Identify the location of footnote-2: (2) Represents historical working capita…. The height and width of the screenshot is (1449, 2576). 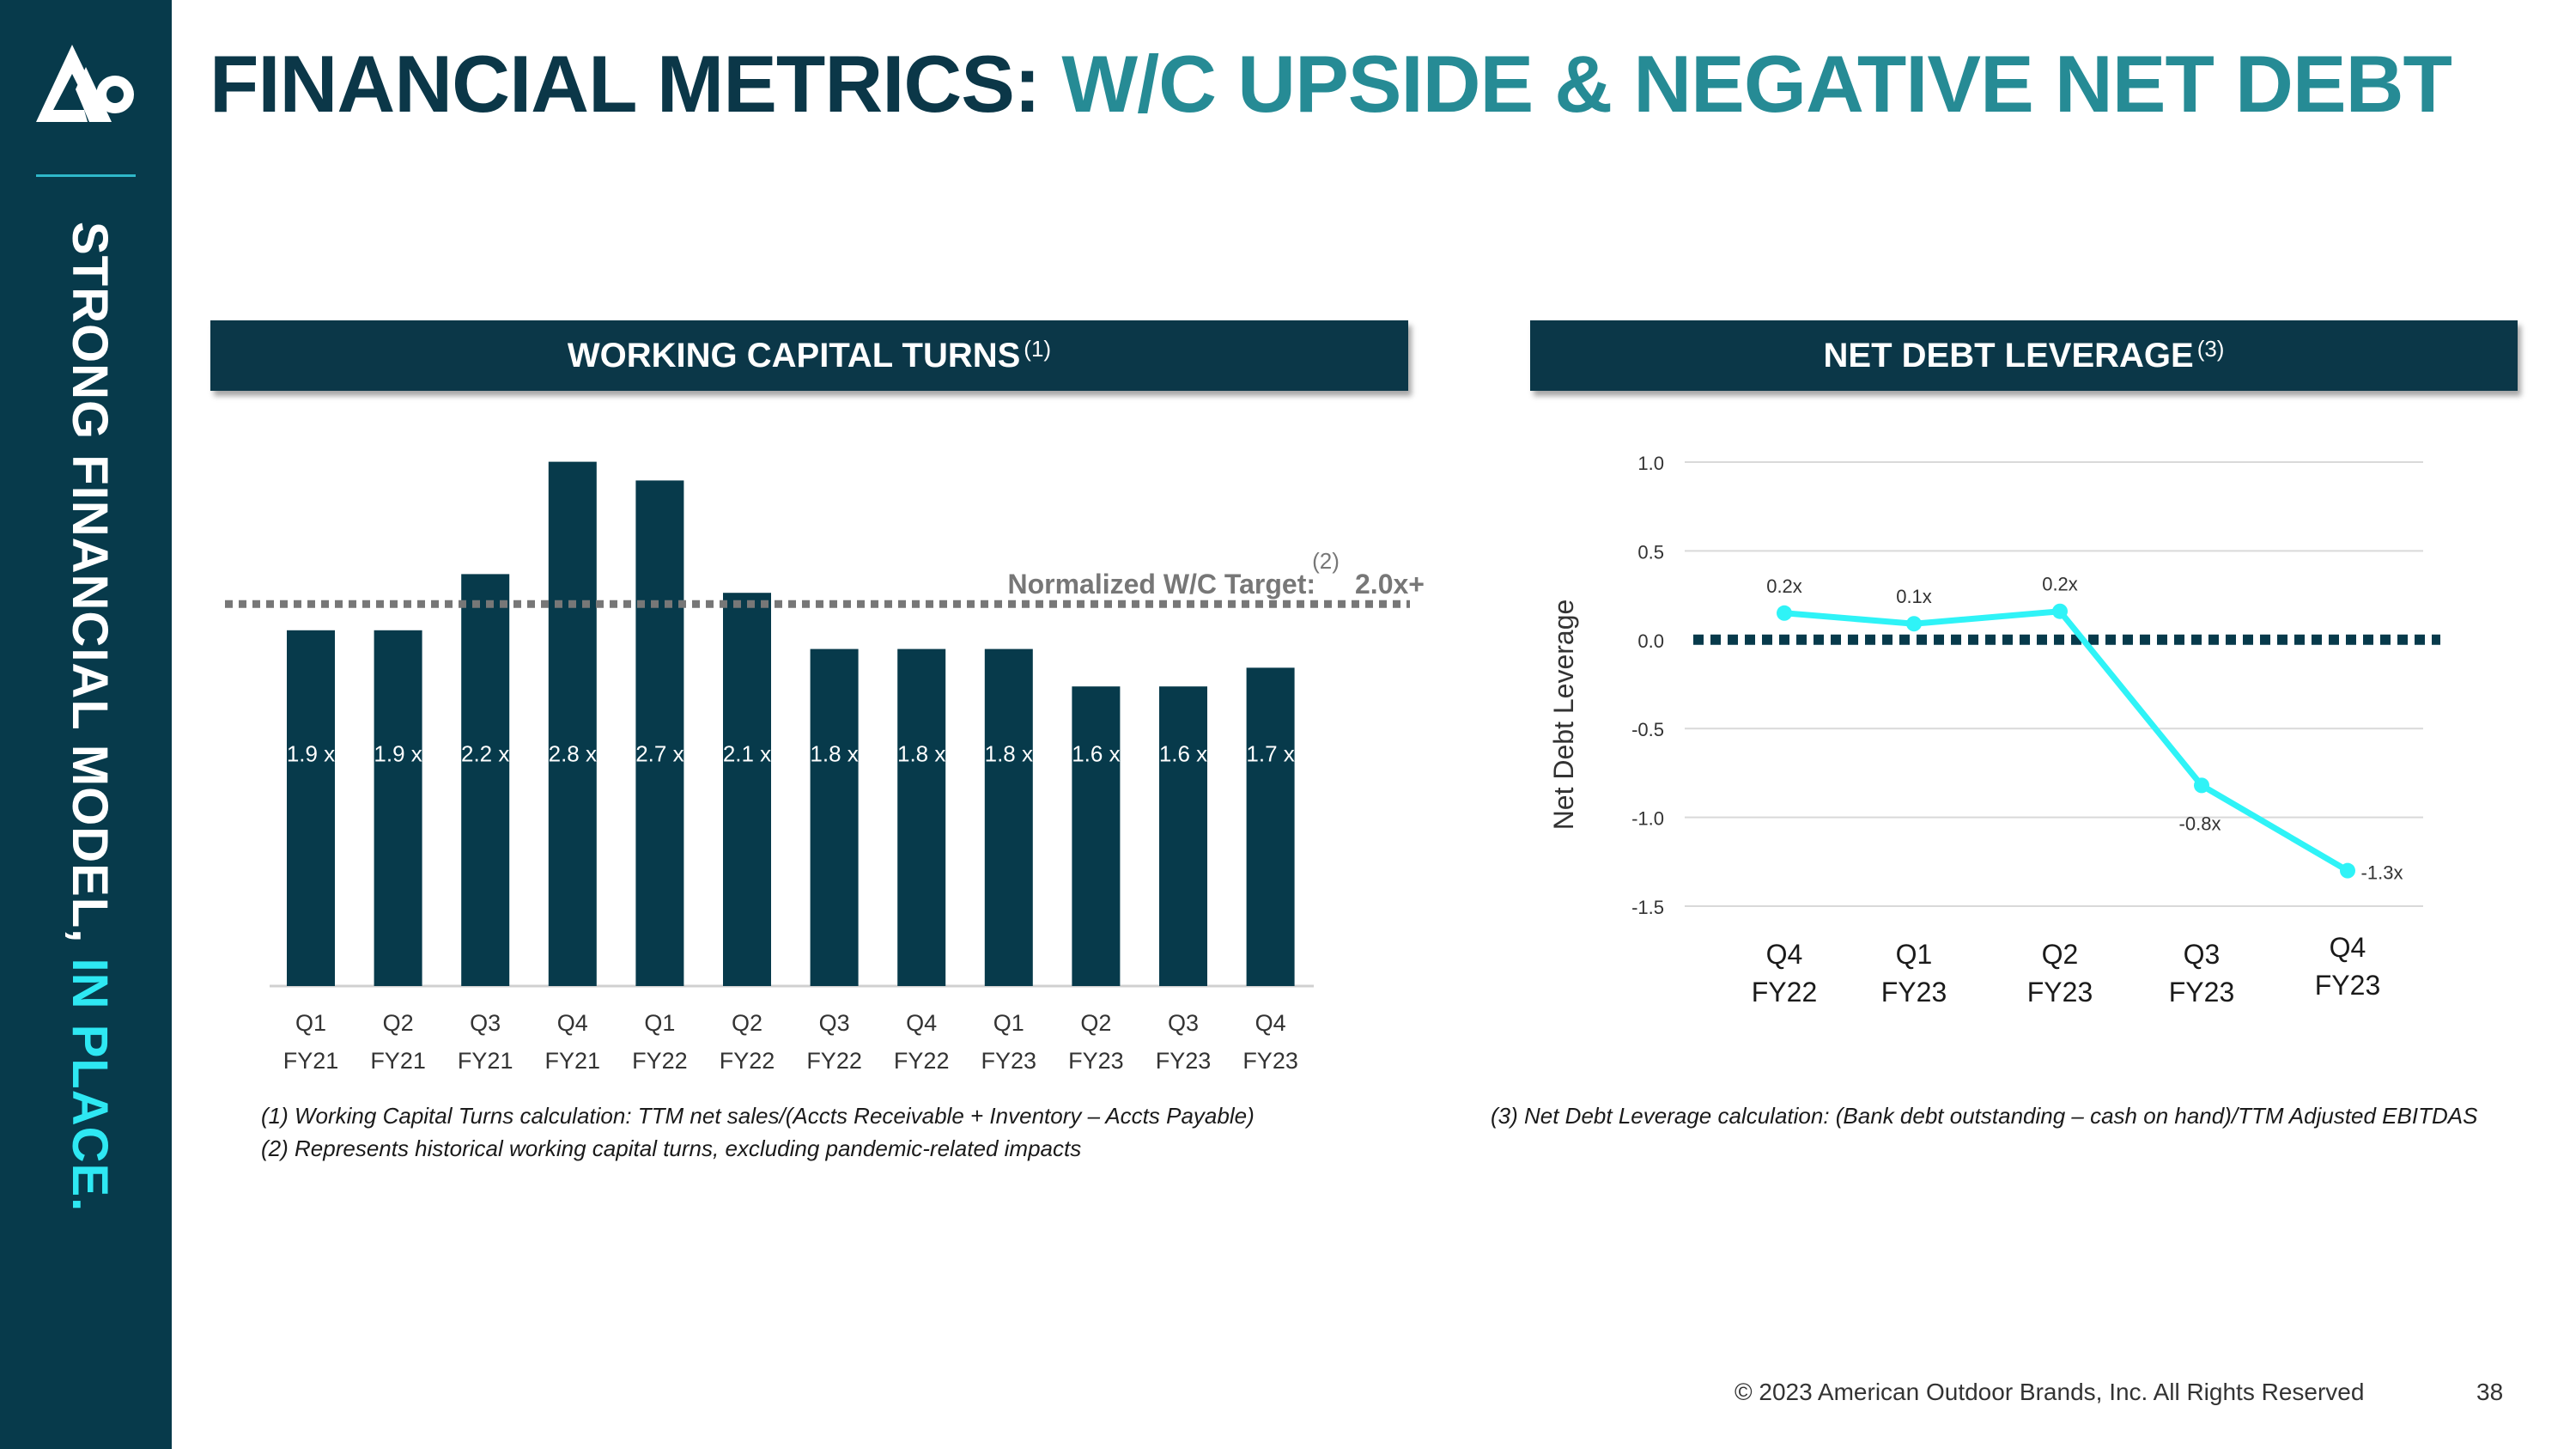
(671, 1148).